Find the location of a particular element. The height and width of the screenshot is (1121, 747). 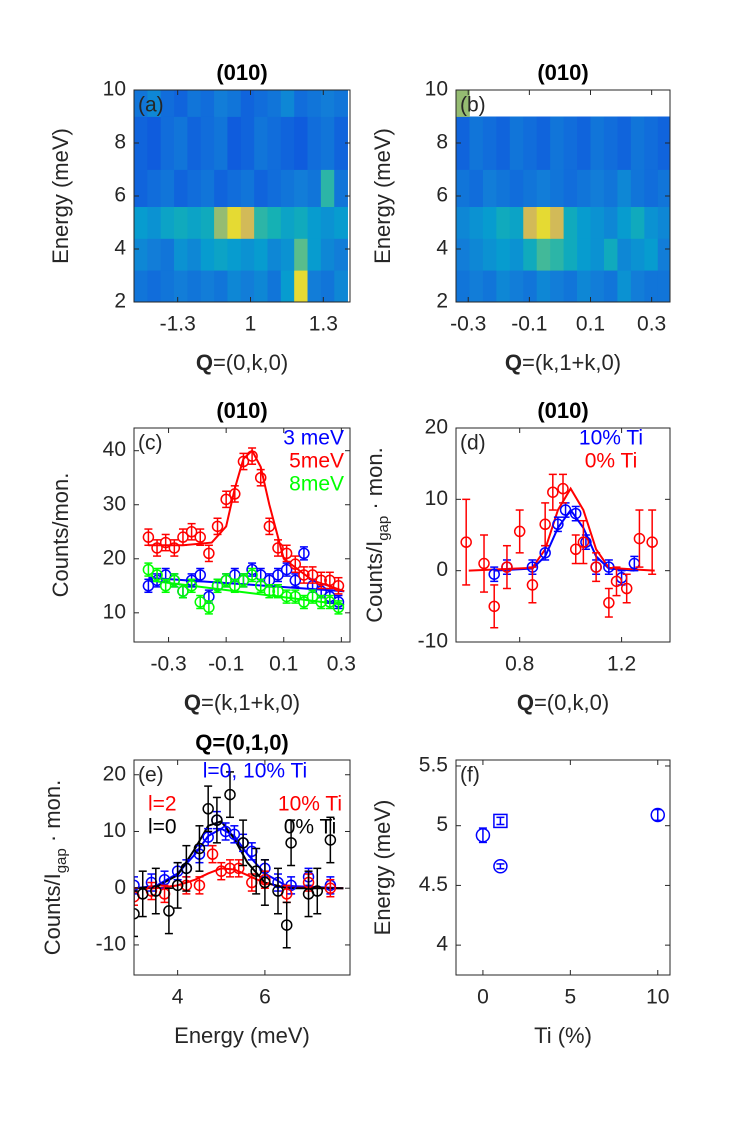

panel-letter: (e) is located at coordinates (151, 775).